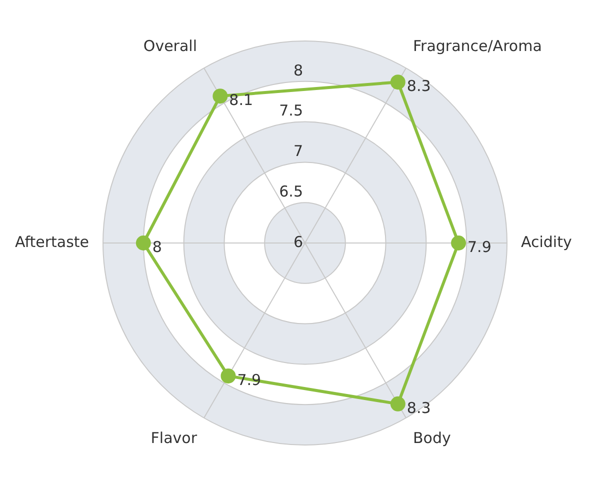 Image resolution: width=600 pixels, height=477 pixels. I want to click on y-tick-label: 7.5, so click(291, 111).